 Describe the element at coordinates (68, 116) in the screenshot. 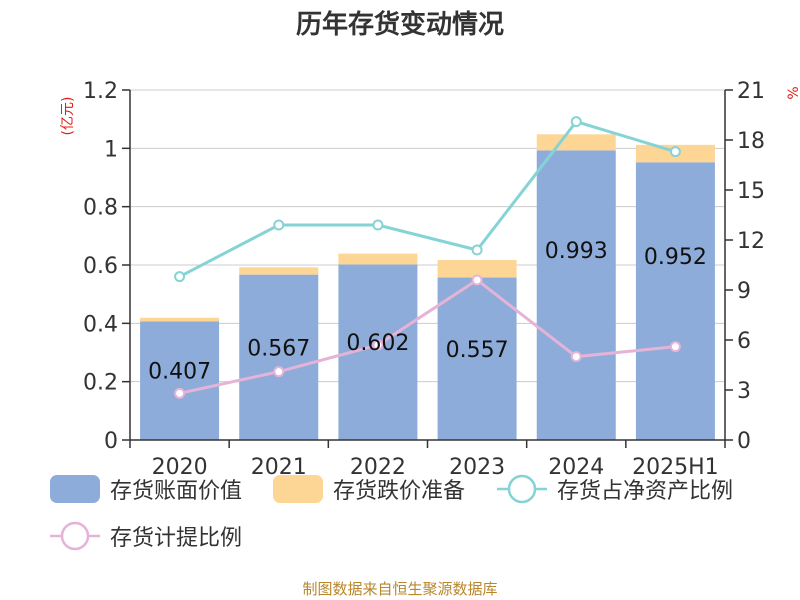

I see `left-axis-unit: (亿元)` at that location.